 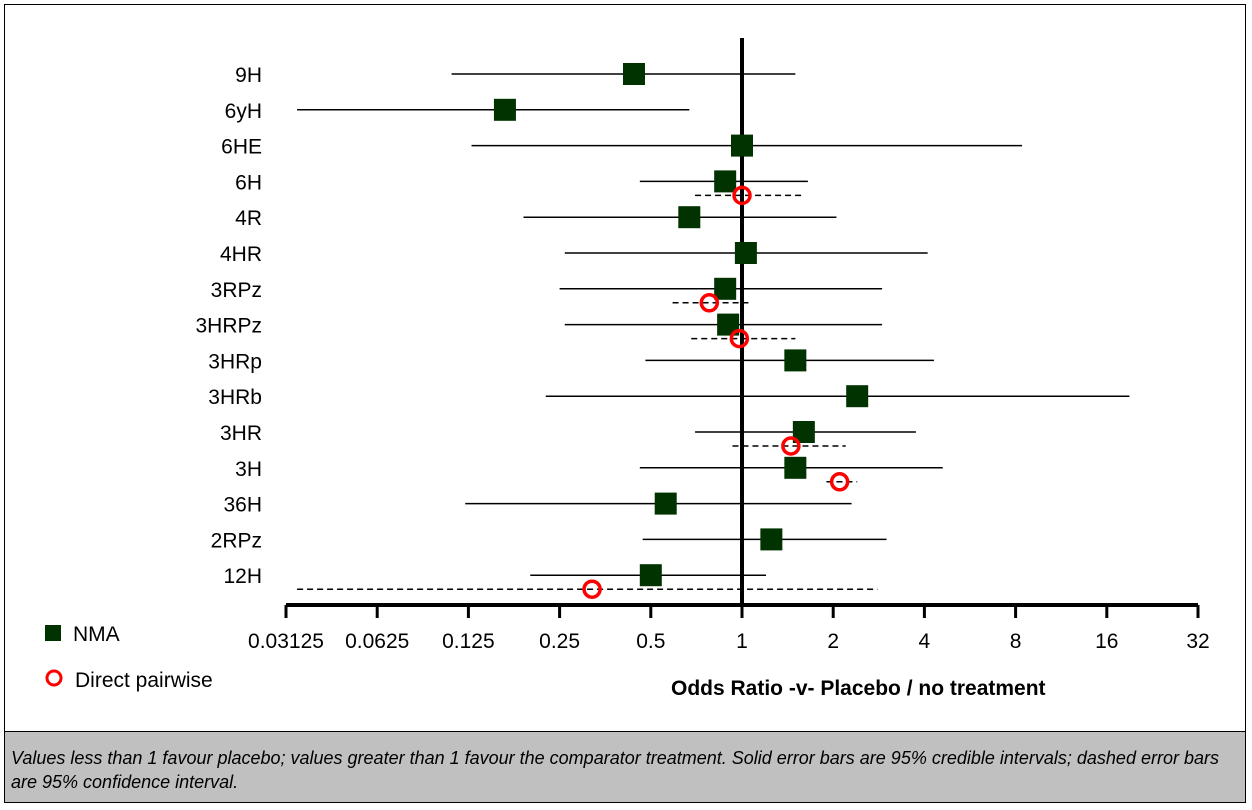 I want to click on x-tick-label: 0.25, so click(x=559, y=641).